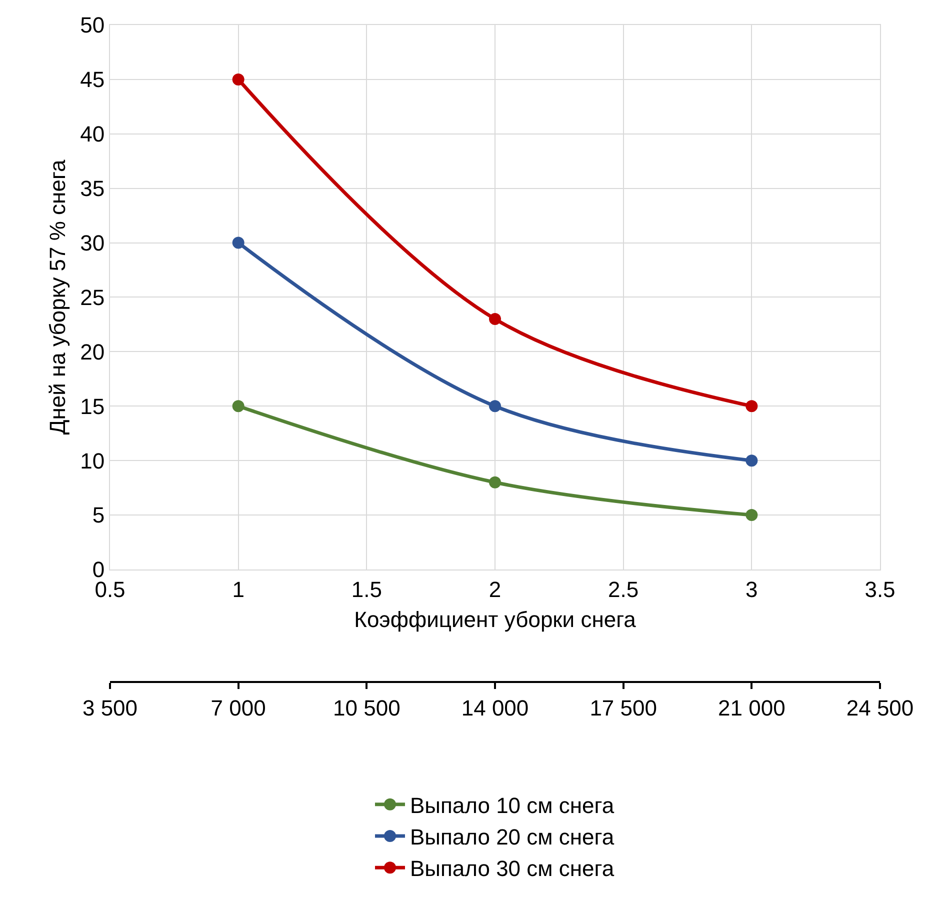 The width and height of the screenshot is (927, 915). Describe the element at coordinates (495, 619) in the screenshot. I see `x-axis-title: Коэффициент уборки снега` at that location.